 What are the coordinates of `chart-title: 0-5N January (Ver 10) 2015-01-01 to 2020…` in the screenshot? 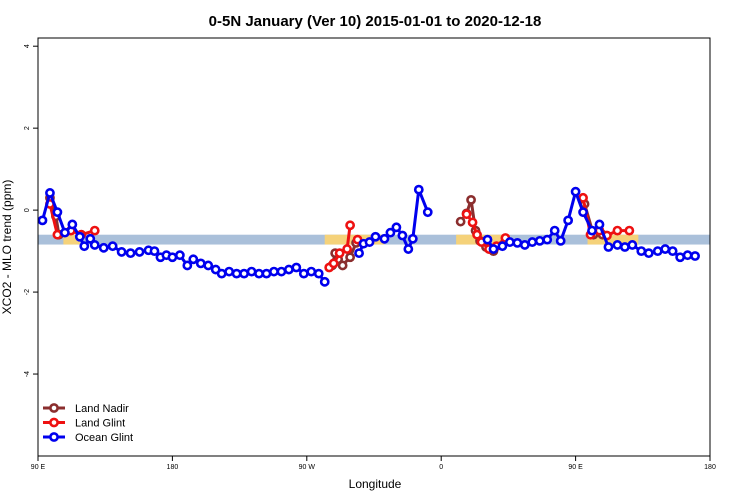 It's located at (375, 21).